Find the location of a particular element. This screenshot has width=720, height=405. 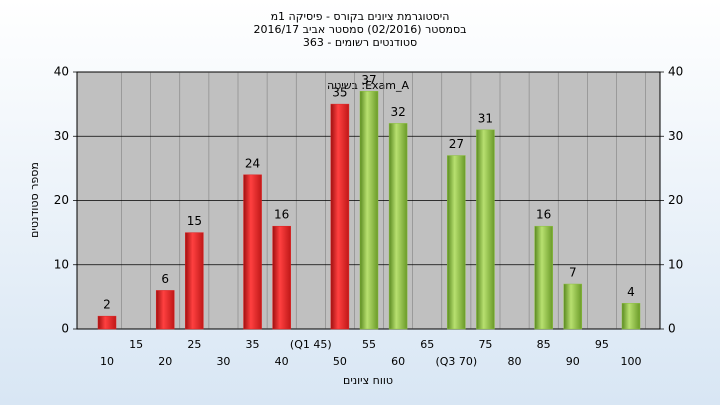

y-axis-label: מספר סטודנטים is located at coordinates (34, 200).